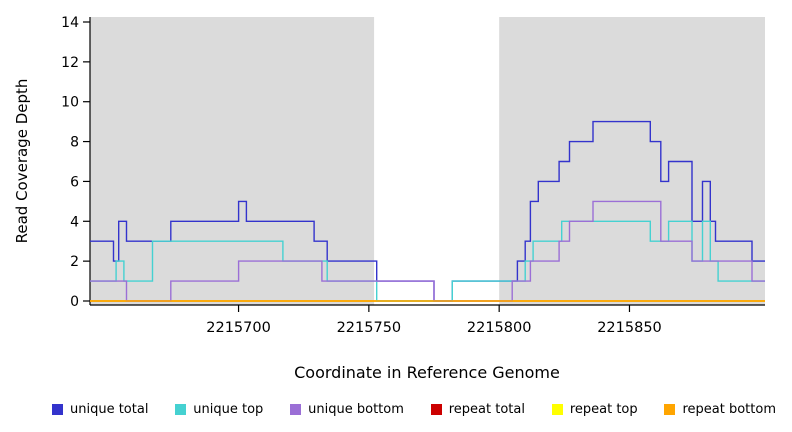 This screenshot has height=432, width=792. I want to click on y-axis-label: Read Coverage Depth, so click(22, 161).